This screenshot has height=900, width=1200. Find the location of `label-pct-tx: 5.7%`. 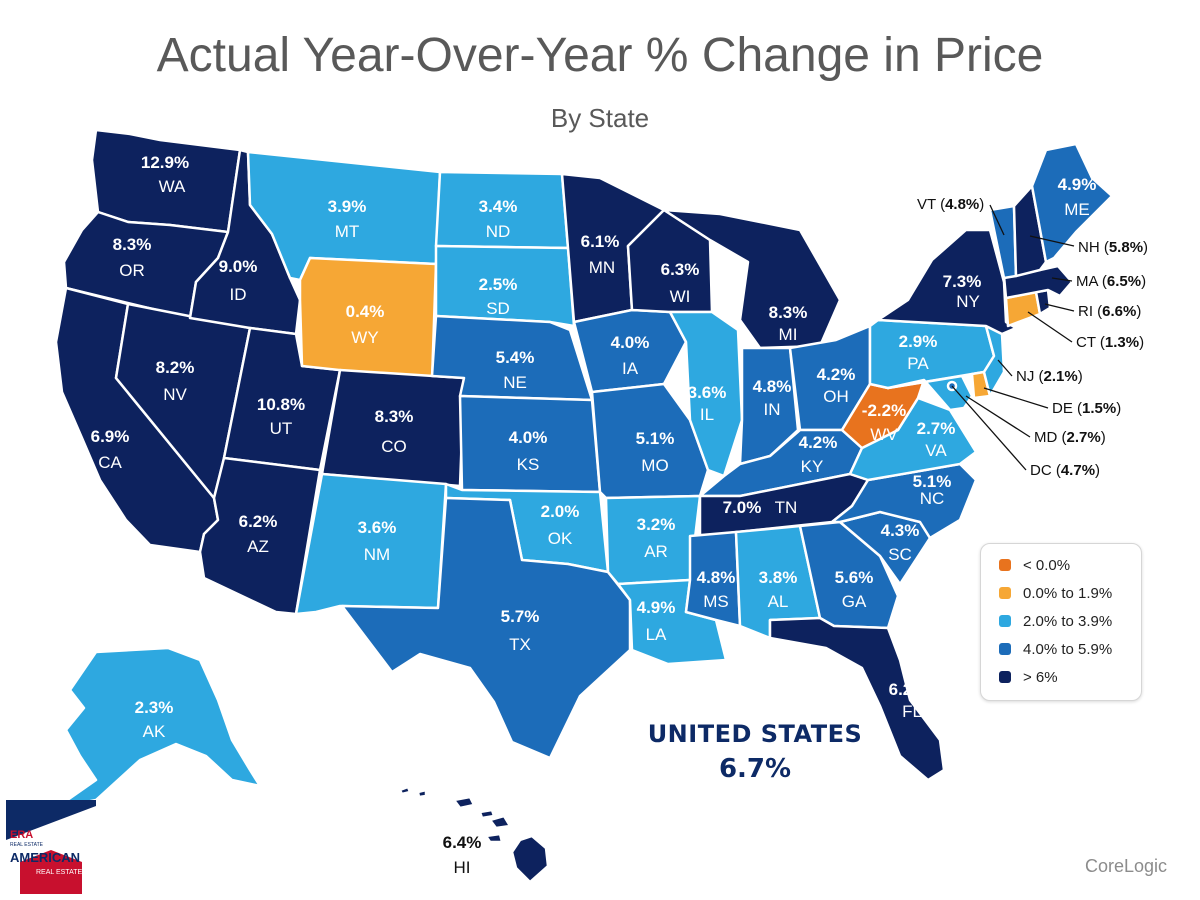

label-pct-tx: 5.7% is located at coordinates (520, 616).